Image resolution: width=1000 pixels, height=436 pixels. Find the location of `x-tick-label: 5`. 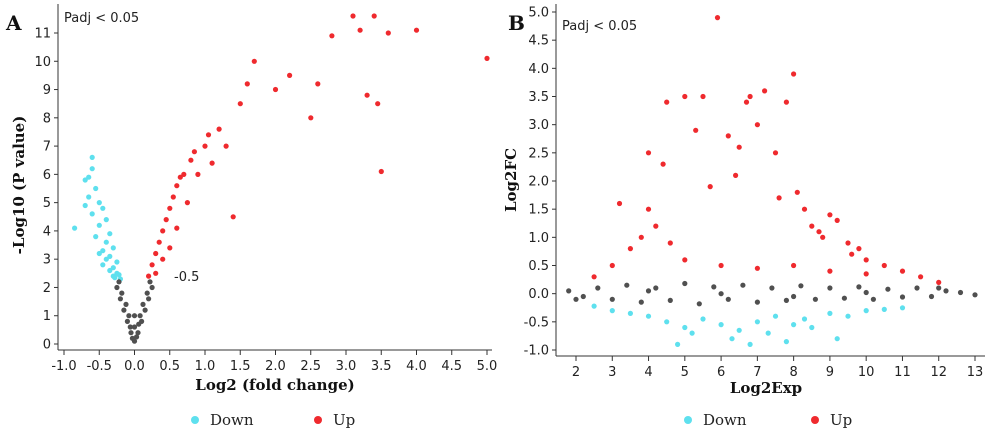

x-tick-label: 5 is located at coordinates (685, 372).